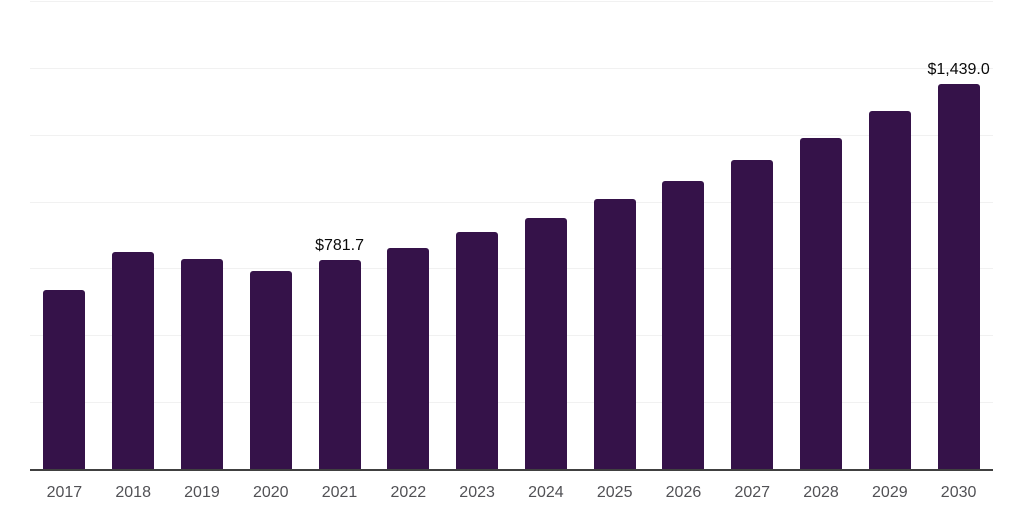 The width and height of the screenshot is (1024, 512). What do you see at coordinates (408, 358) in the screenshot?
I see `bar-2022` at bounding box center [408, 358].